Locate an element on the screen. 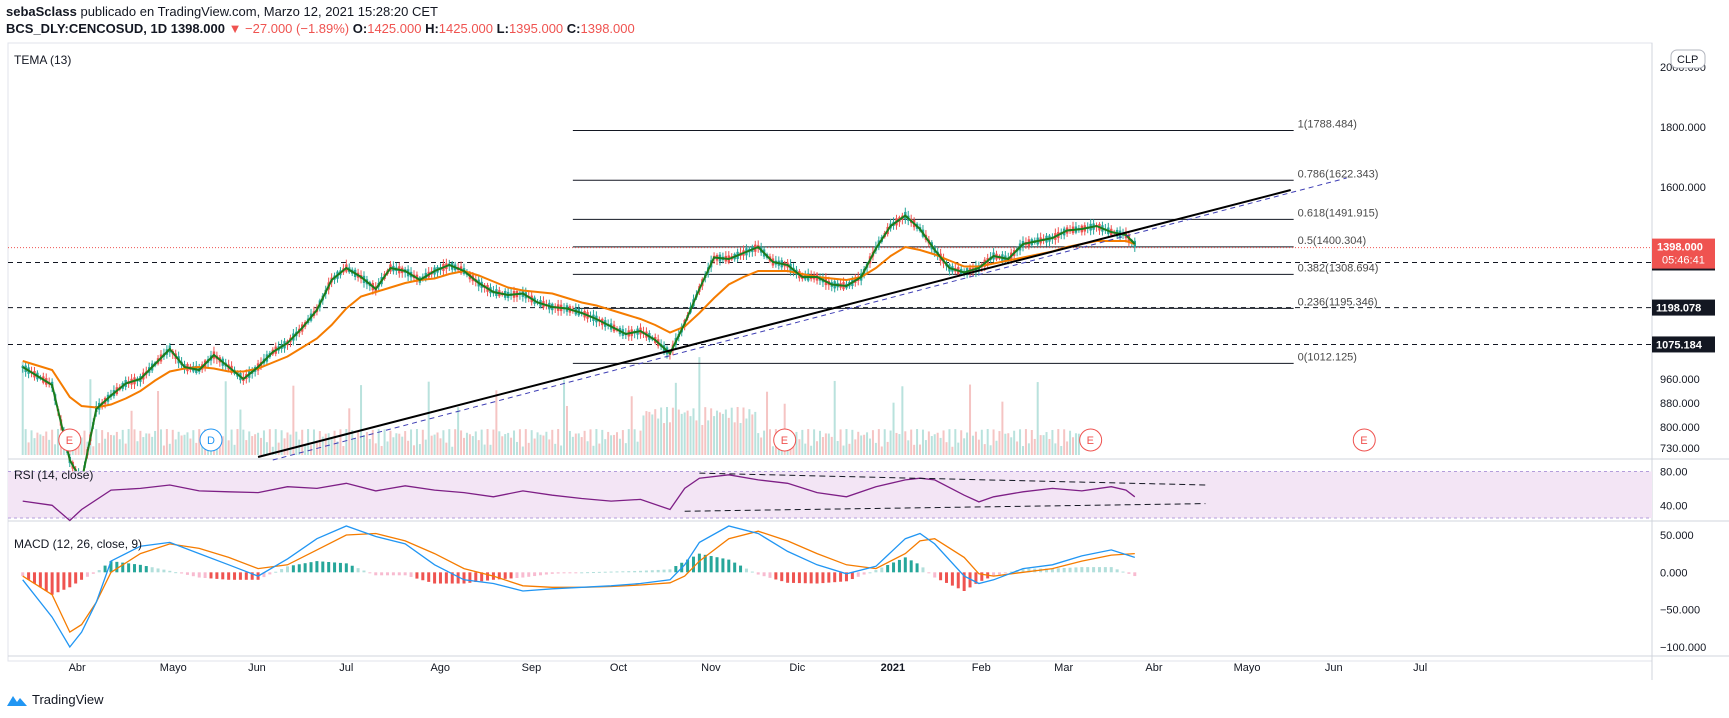 This screenshot has width=1729, height=718. tradingview-brand: TradingView is located at coordinates (55, 699).